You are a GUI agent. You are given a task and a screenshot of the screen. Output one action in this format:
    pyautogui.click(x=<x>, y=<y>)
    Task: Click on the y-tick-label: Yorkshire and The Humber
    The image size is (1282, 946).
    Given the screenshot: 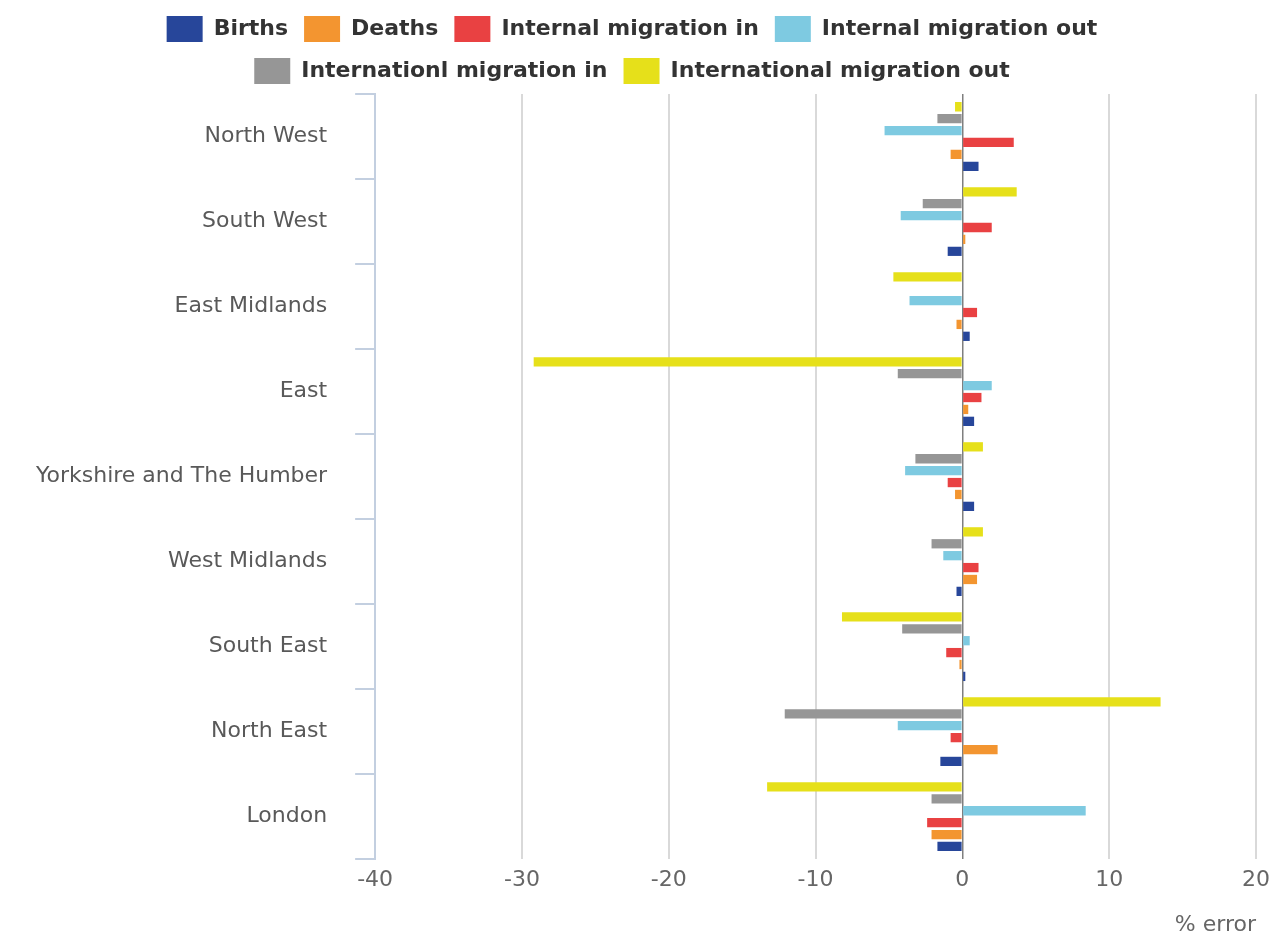 What is the action you would take?
    pyautogui.click(x=182, y=475)
    